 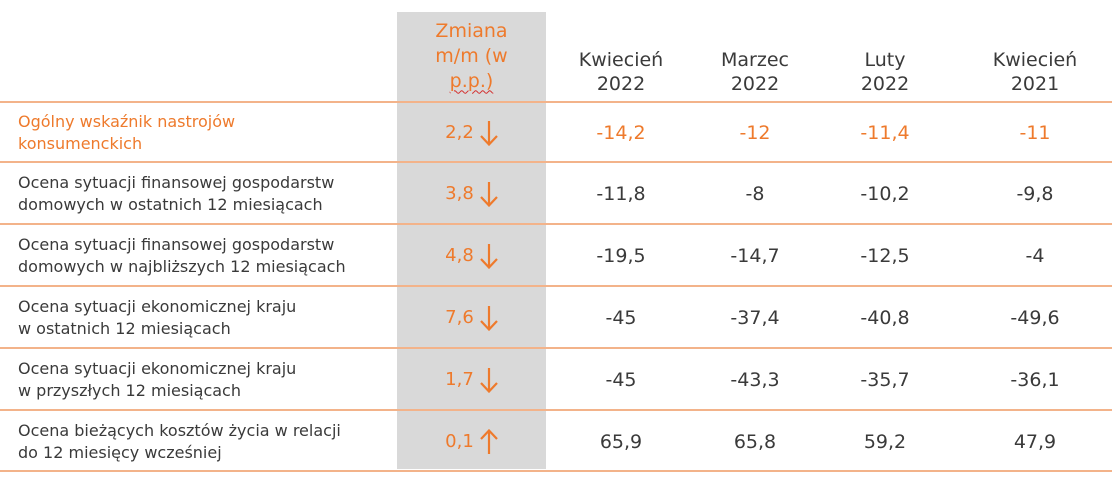 What do you see at coordinates (885, 317) in the screenshot?
I see `cell-value: -40,8` at bounding box center [885, 317].